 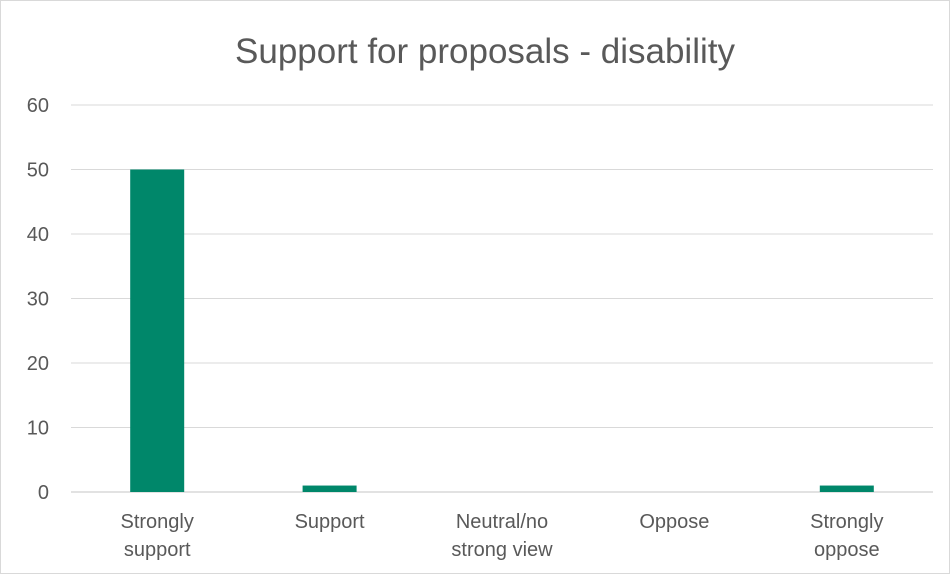 What do you see at coordinates (674, 522) in the screenshot?
I see `x-category-label: Oppose` at bounding box center [674, 522].